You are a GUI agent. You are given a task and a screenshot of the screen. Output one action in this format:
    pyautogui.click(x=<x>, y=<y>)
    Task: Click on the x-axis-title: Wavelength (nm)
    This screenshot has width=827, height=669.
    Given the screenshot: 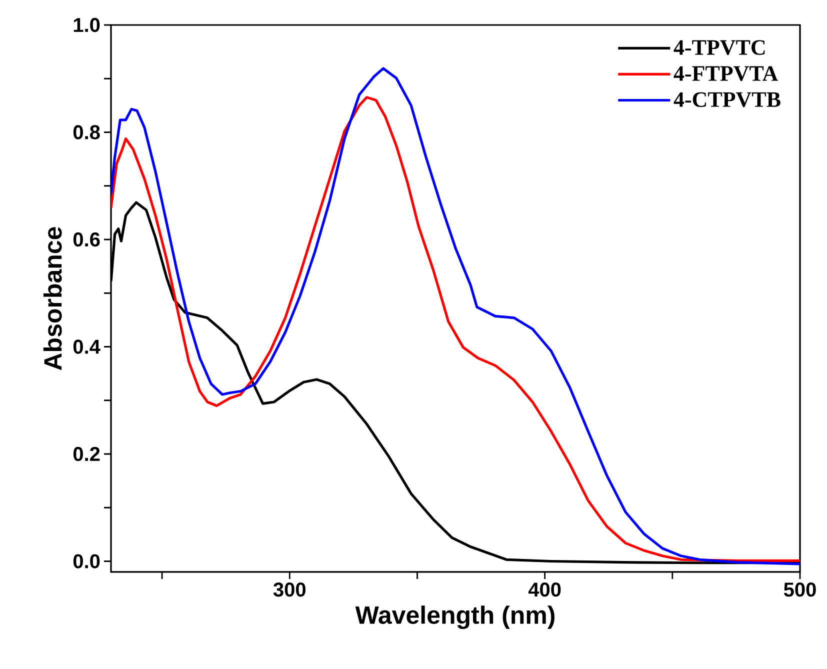 What is the action you would take?
    pyautogui.click(x=454, y=617)
    